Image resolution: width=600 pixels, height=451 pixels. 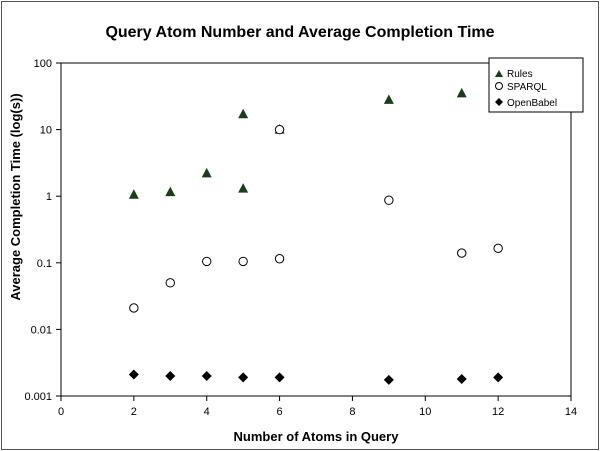 I want to click on x-tick-label: 8, so click(x=352, y=412).